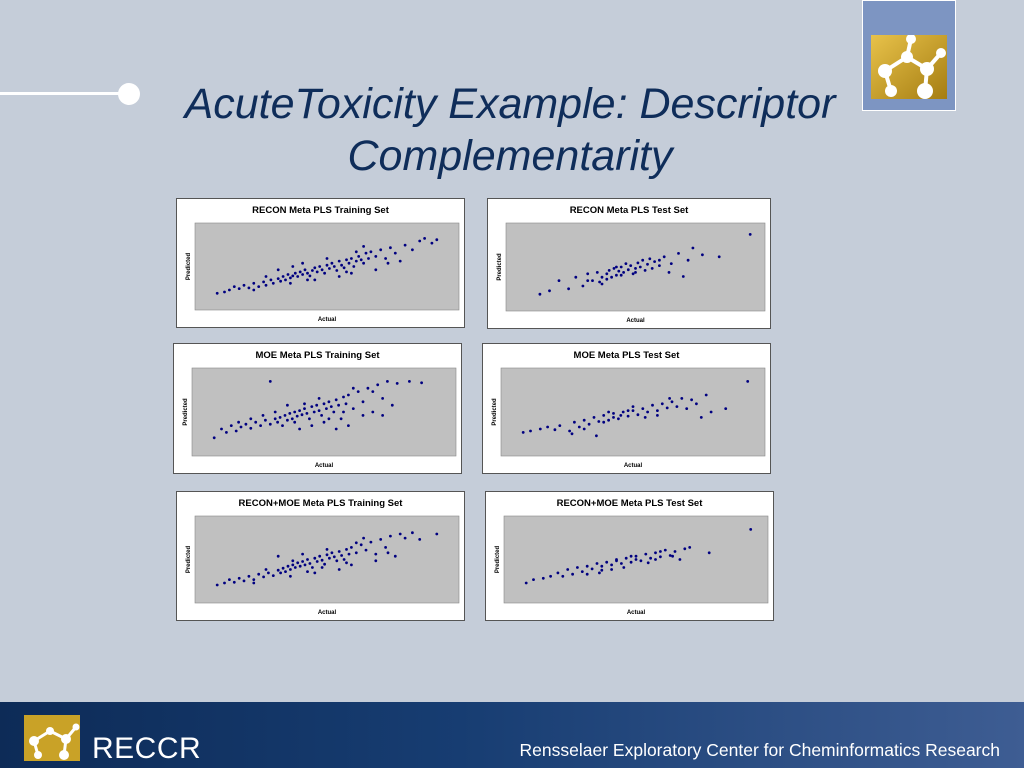 The image size is (1024, 768). Describe the element at coordinates (498, 559) in the screenshot. I see `y-axis-label: Predicted` at that location.